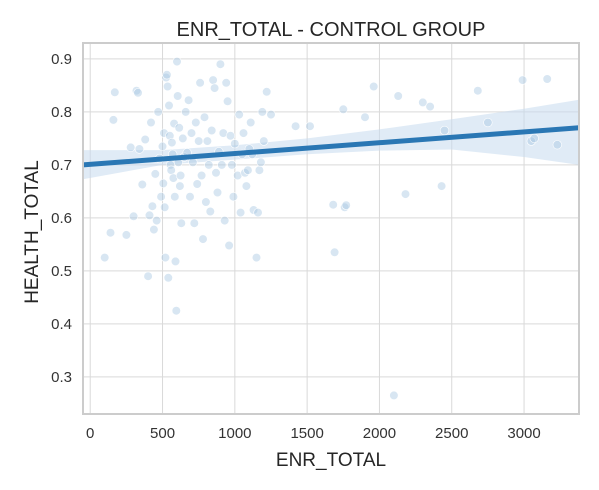  Describe the element at coordinates (61, 59) in the screenshot. I see `y-tick-label: 0.9` at that location.